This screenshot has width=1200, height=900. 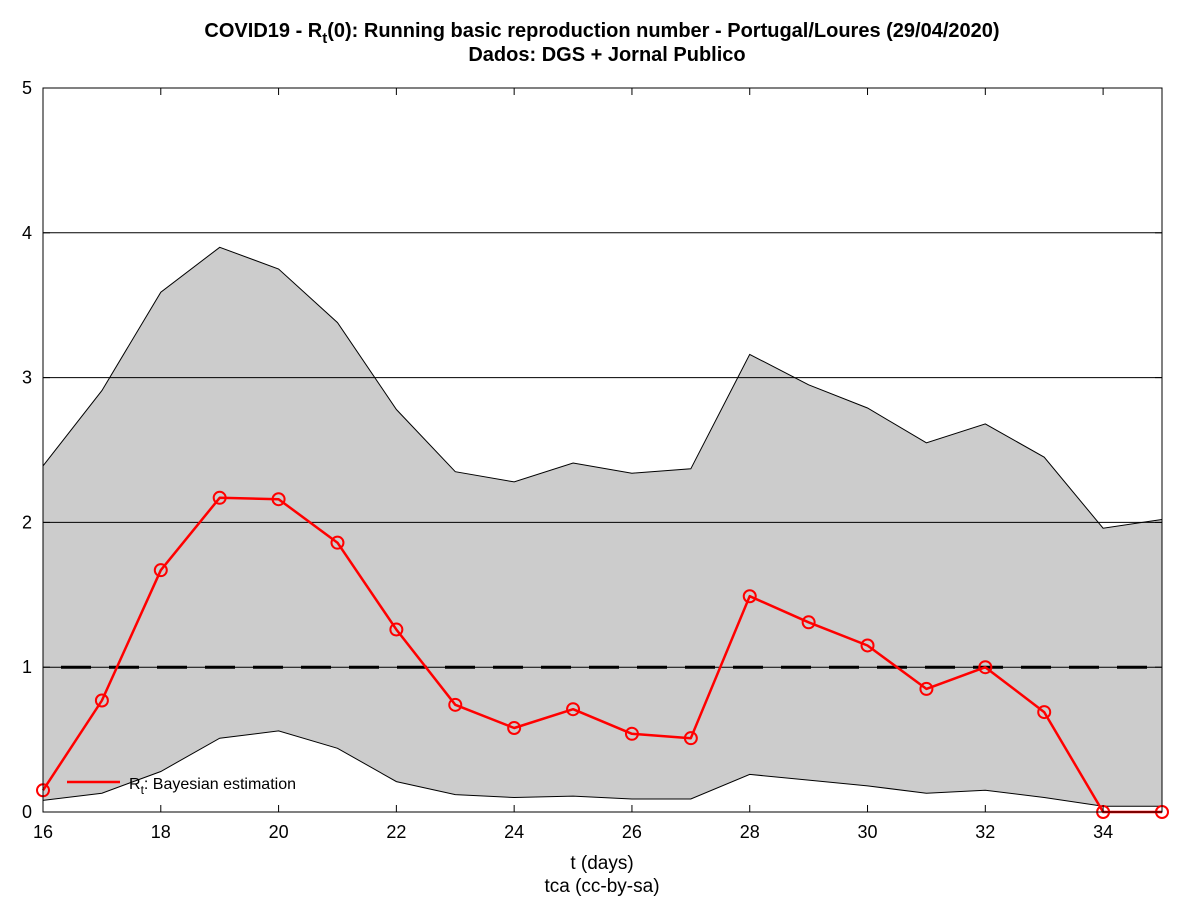 What do you see at coordinates (27, 812) in the screenshot?
I see `y-tick-label: 0` at bounding box center [27, 812].